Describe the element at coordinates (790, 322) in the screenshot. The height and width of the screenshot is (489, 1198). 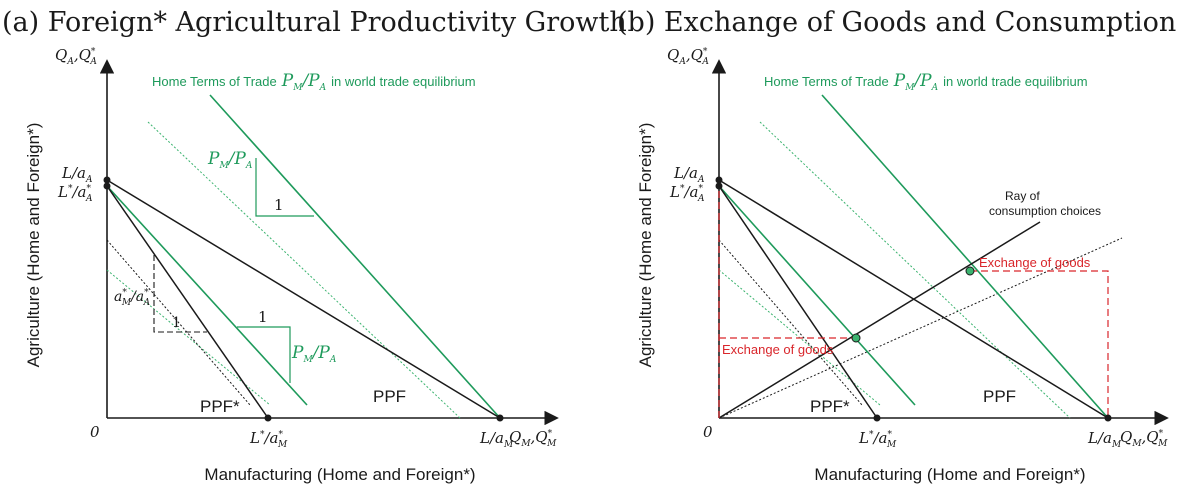
I see `panel-b-dotted-old-ppf` at that location.